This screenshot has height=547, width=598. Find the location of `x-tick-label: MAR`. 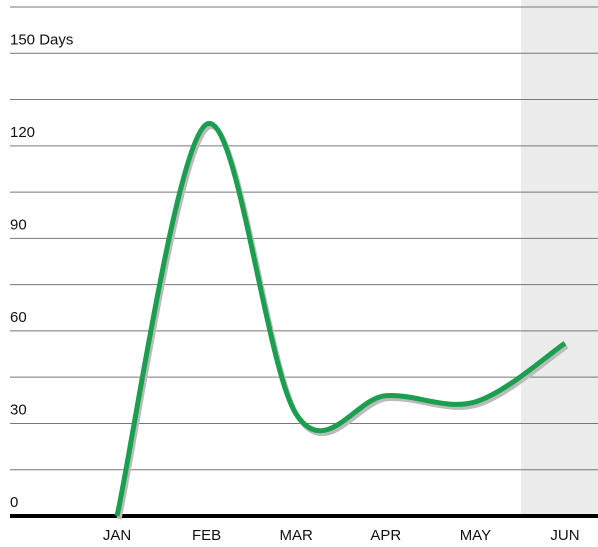

x-tick-label: MAR is located at coordinates (297, 535).